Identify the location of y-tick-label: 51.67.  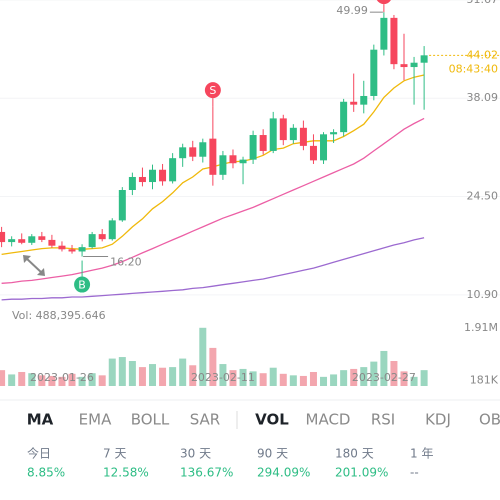
(483, 3).